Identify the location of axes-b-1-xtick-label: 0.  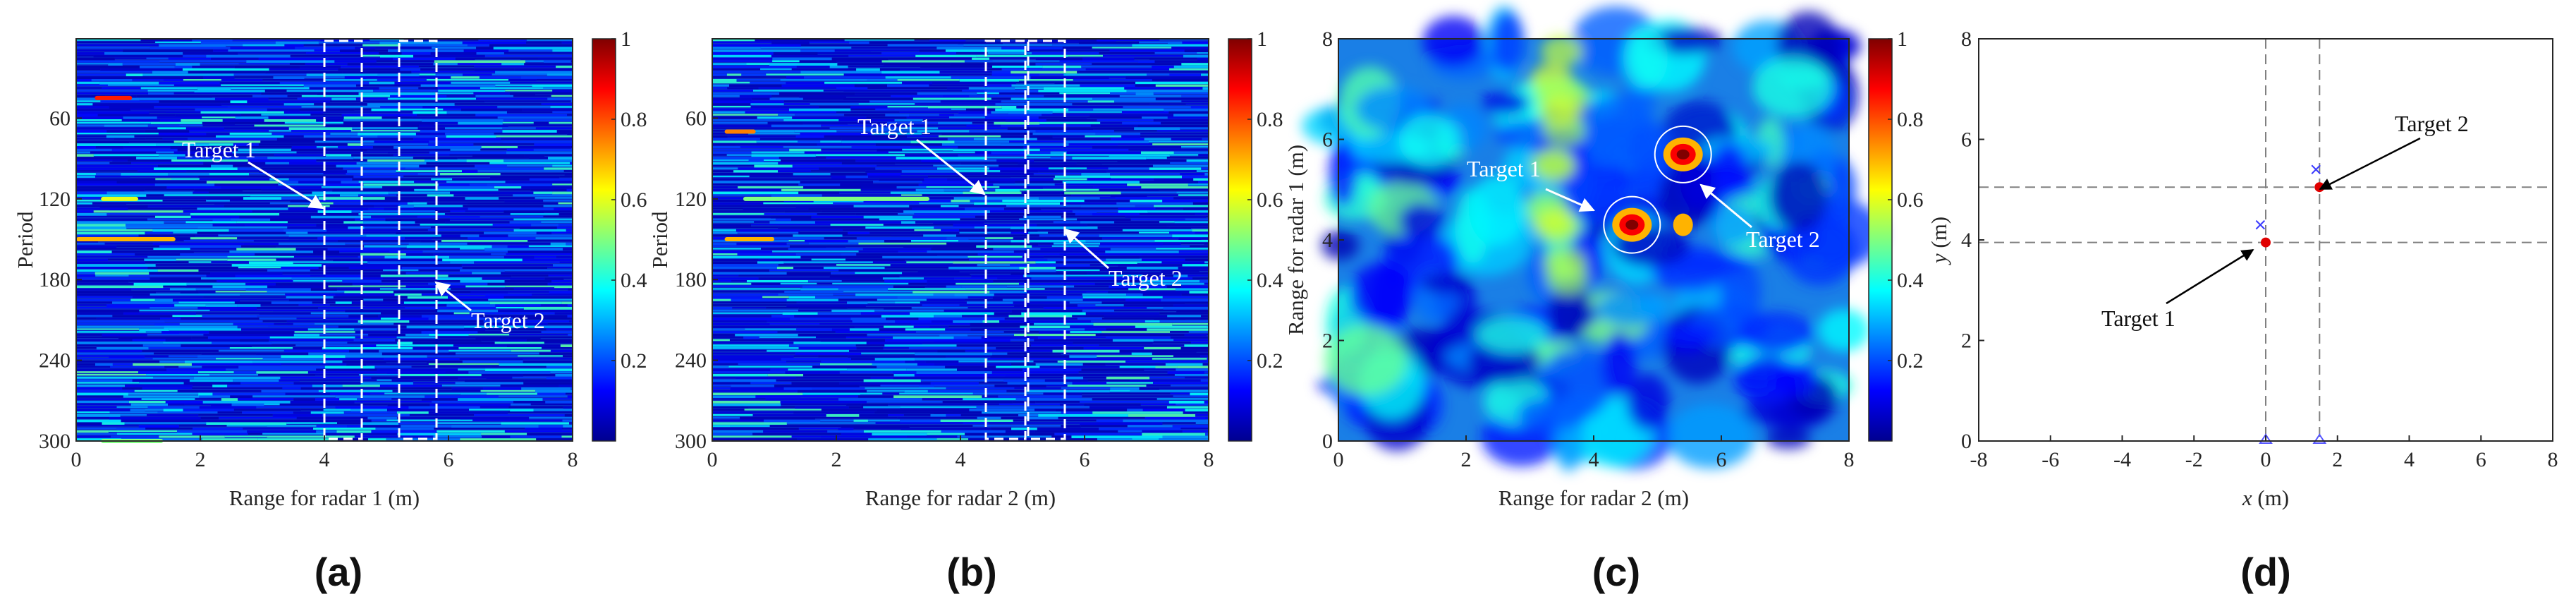
(713, 459).